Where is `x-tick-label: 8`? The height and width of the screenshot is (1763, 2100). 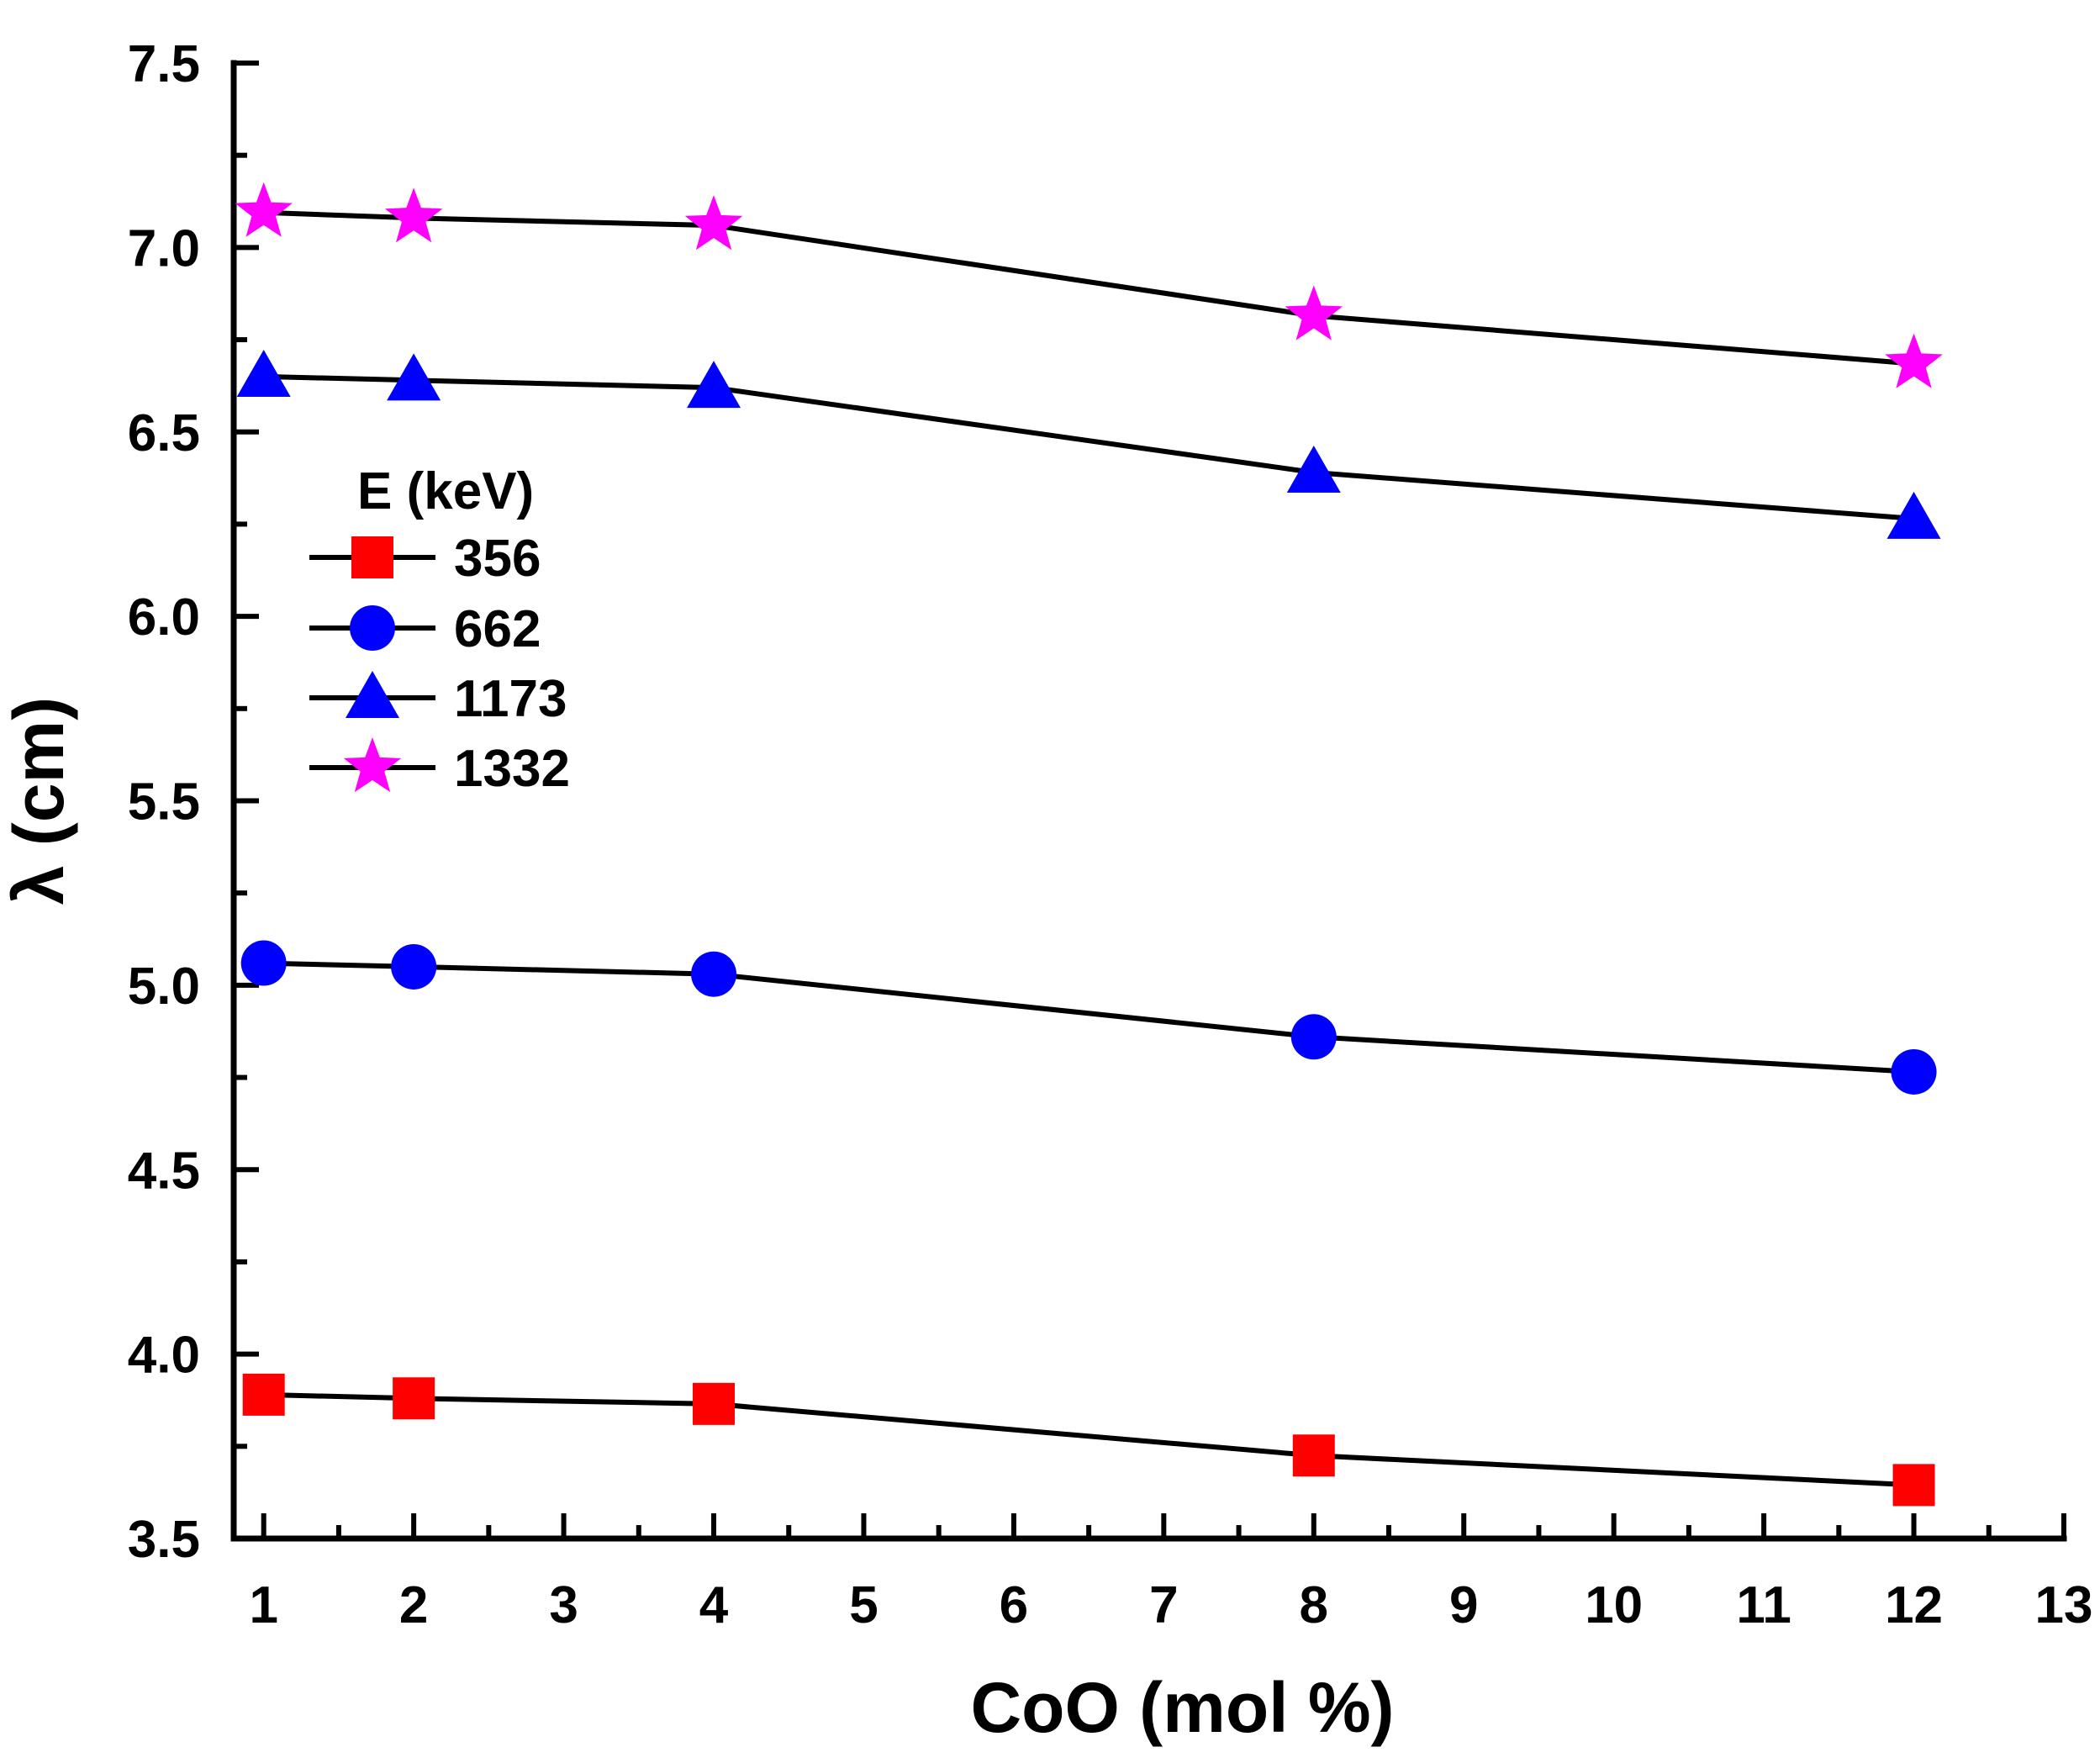 x-tick-label: 8 is located at coordinates (1314, 1605).